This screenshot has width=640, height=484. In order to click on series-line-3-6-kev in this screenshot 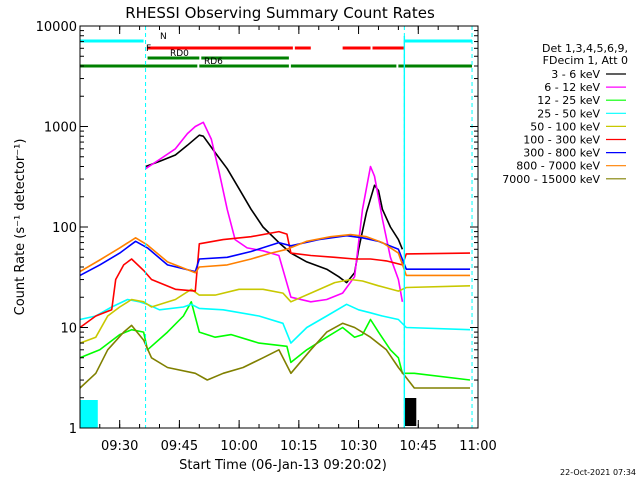, I will do `click(274, 209)`.